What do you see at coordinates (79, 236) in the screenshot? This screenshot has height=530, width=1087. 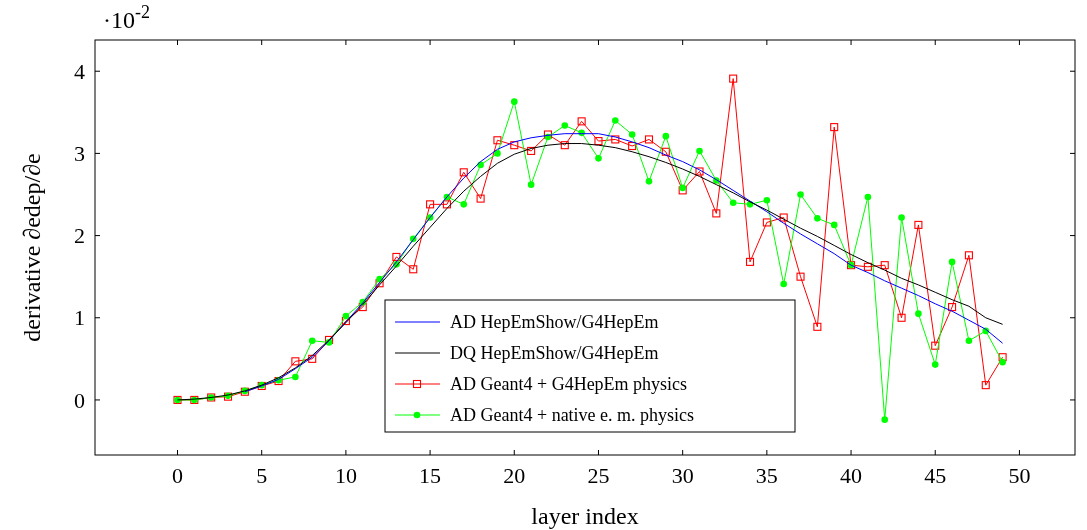 I see `y-tick-label: 2` at bounding box center [79, 236].